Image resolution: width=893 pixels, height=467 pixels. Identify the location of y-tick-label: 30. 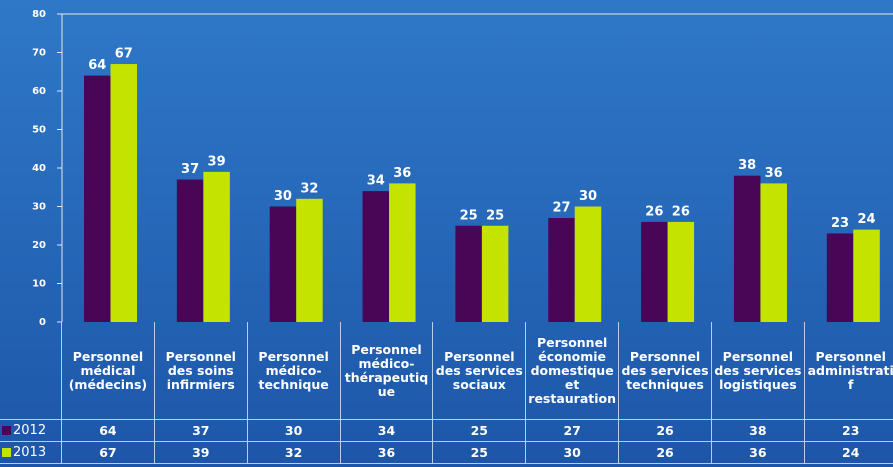
(39, 207).